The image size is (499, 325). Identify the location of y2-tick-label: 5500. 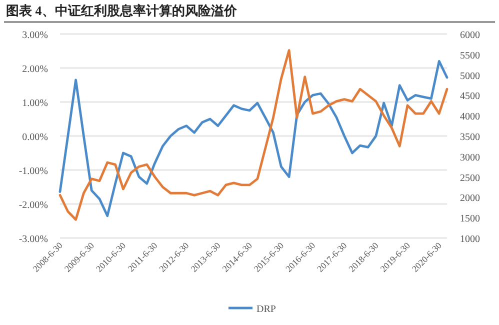
(470, 56).